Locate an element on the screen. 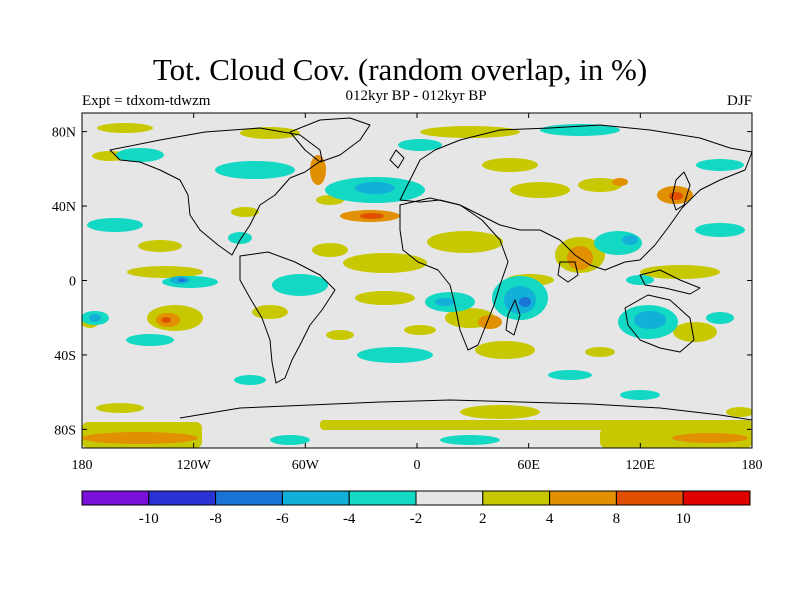  colorbar-label: -2 is located at coordinates (416, 519).